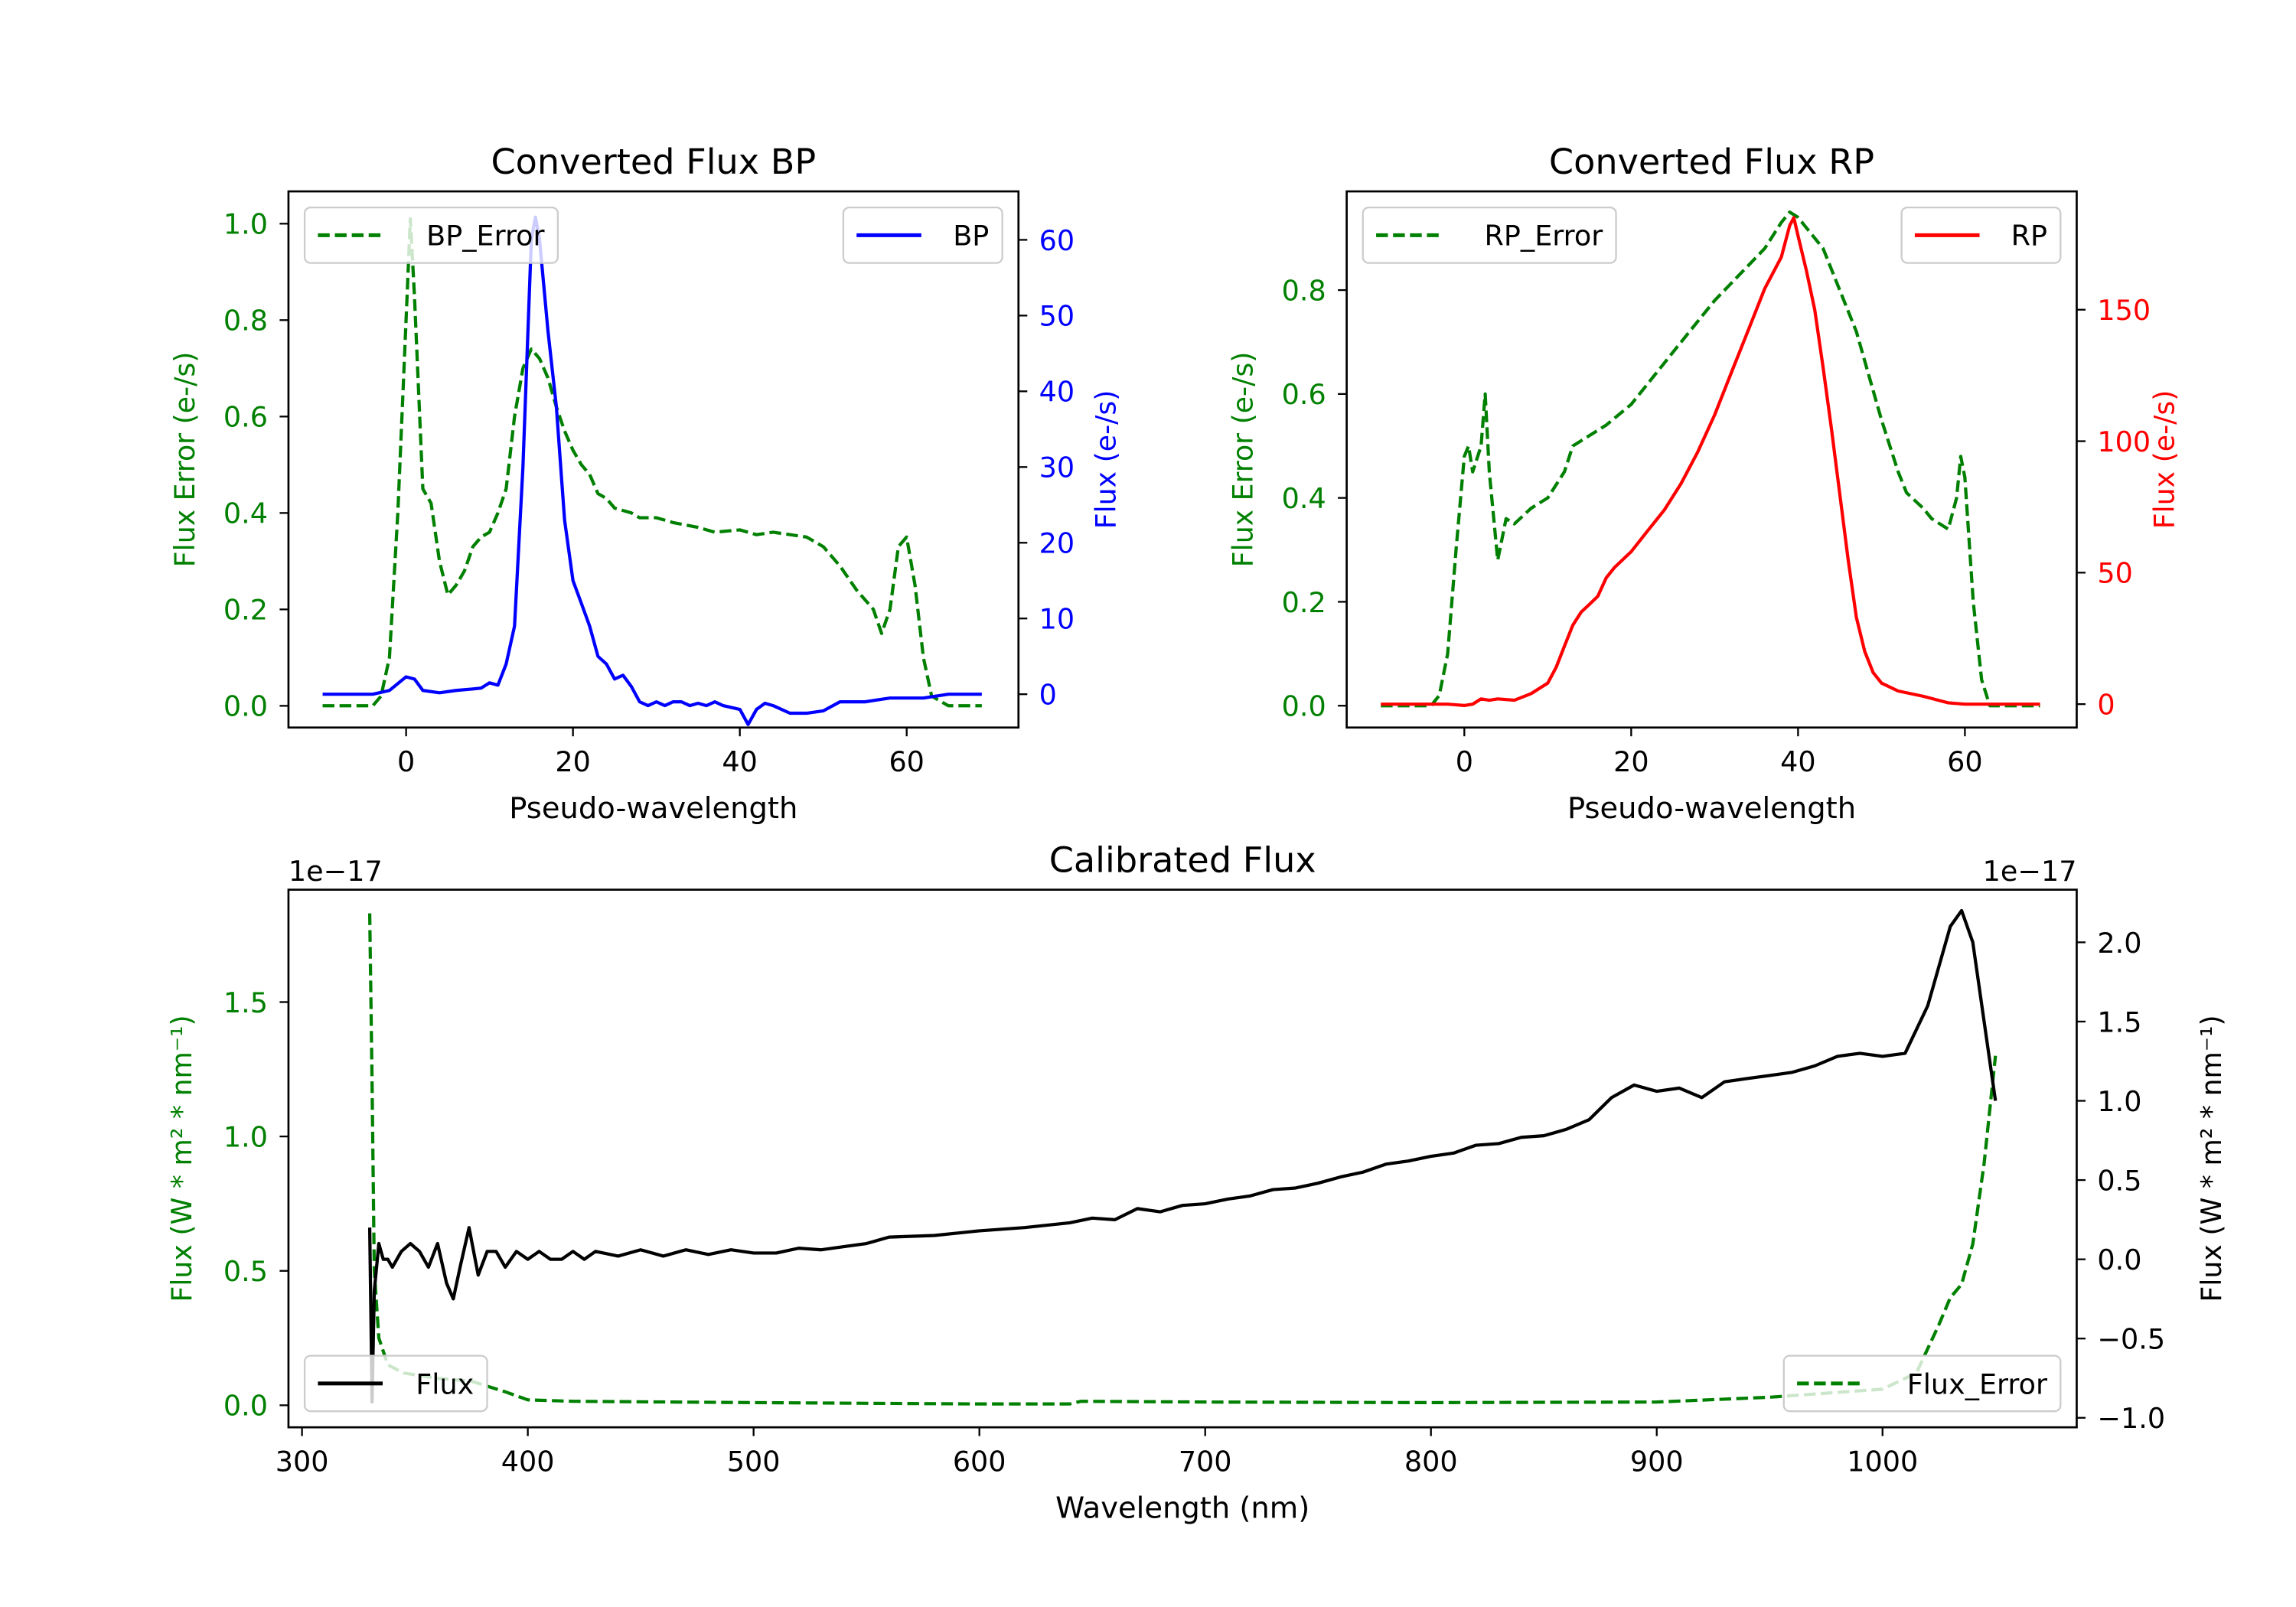 The width and height of the screenshot is (2296, 1607). I want to click on legend-rp-error: RP_Error, so click(1489, 235).